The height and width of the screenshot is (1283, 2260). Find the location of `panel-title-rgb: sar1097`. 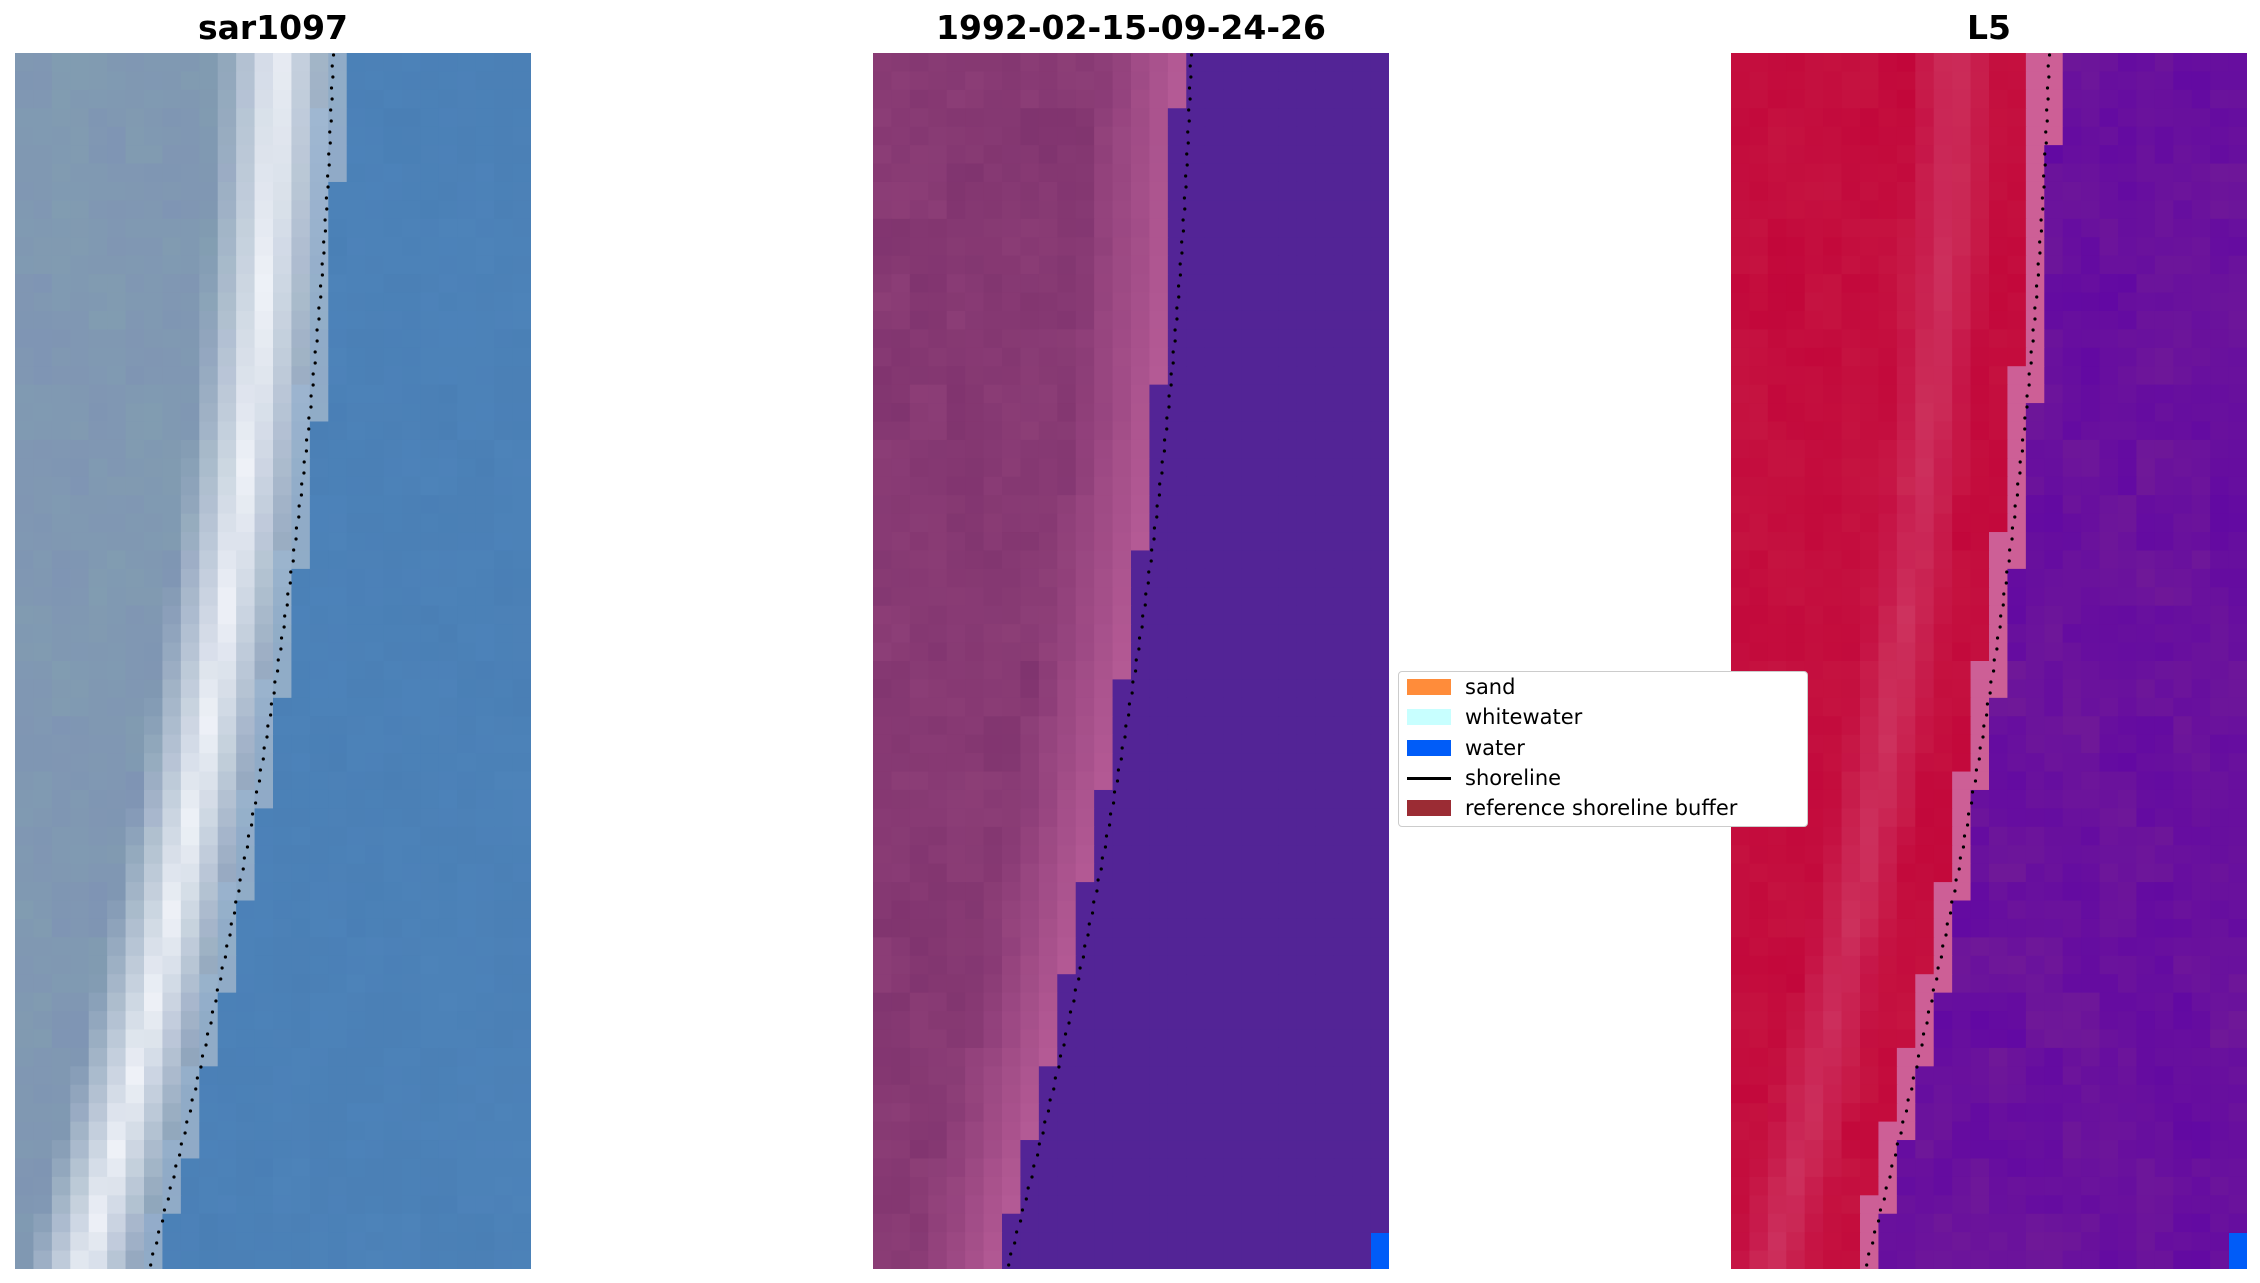

panel-title-rgb: sar1097 is located at coordinates (273, 27).